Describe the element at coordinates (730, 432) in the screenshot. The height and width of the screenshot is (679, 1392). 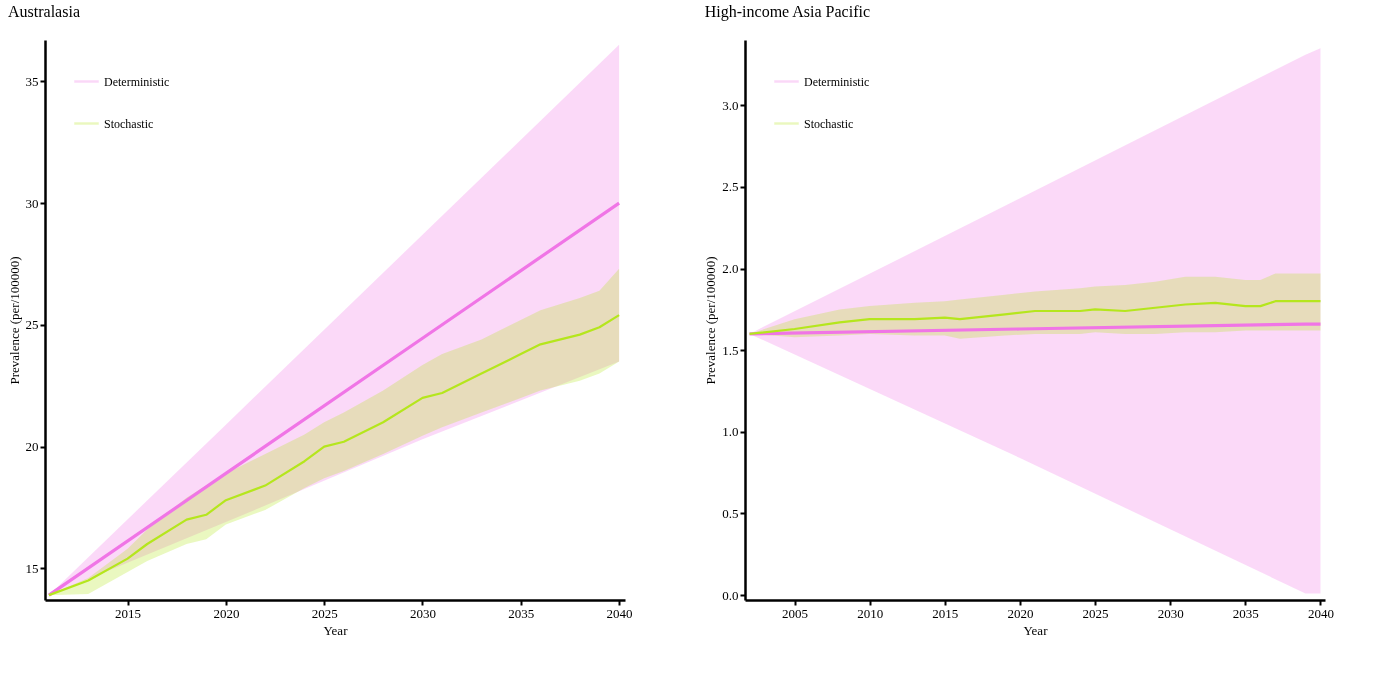
I see `y-tick-label: 1.0` at that location.